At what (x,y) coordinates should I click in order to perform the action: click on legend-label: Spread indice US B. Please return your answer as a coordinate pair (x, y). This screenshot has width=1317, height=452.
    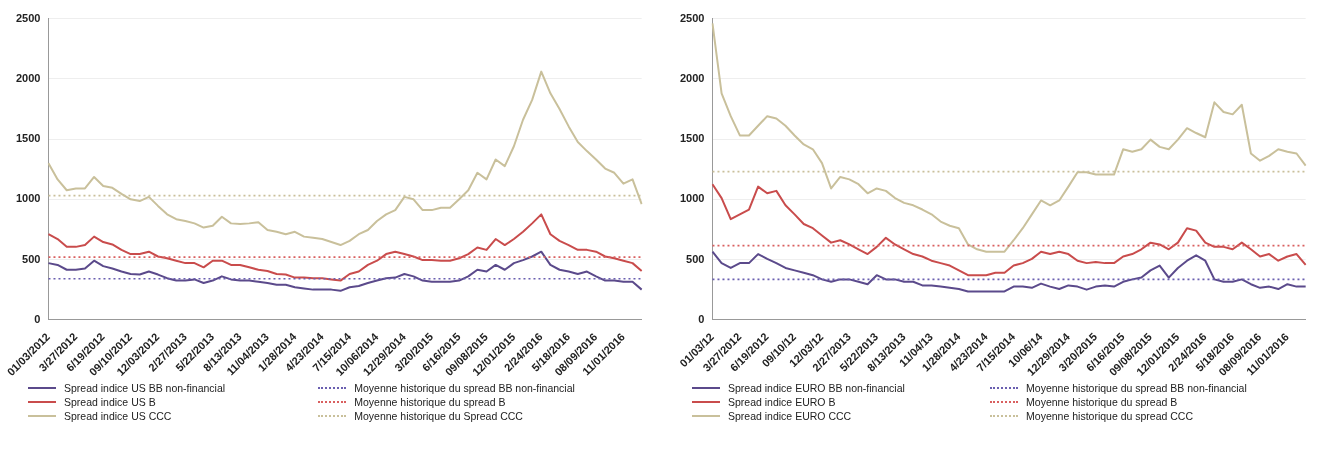
    Looking at the image, I should click on (110, 402).